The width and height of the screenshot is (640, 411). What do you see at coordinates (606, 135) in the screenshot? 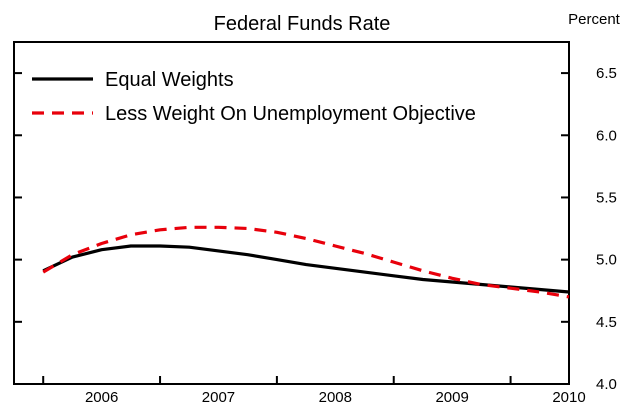
I see `y-tick-label: 6.0` at bounding box center [606, 135].